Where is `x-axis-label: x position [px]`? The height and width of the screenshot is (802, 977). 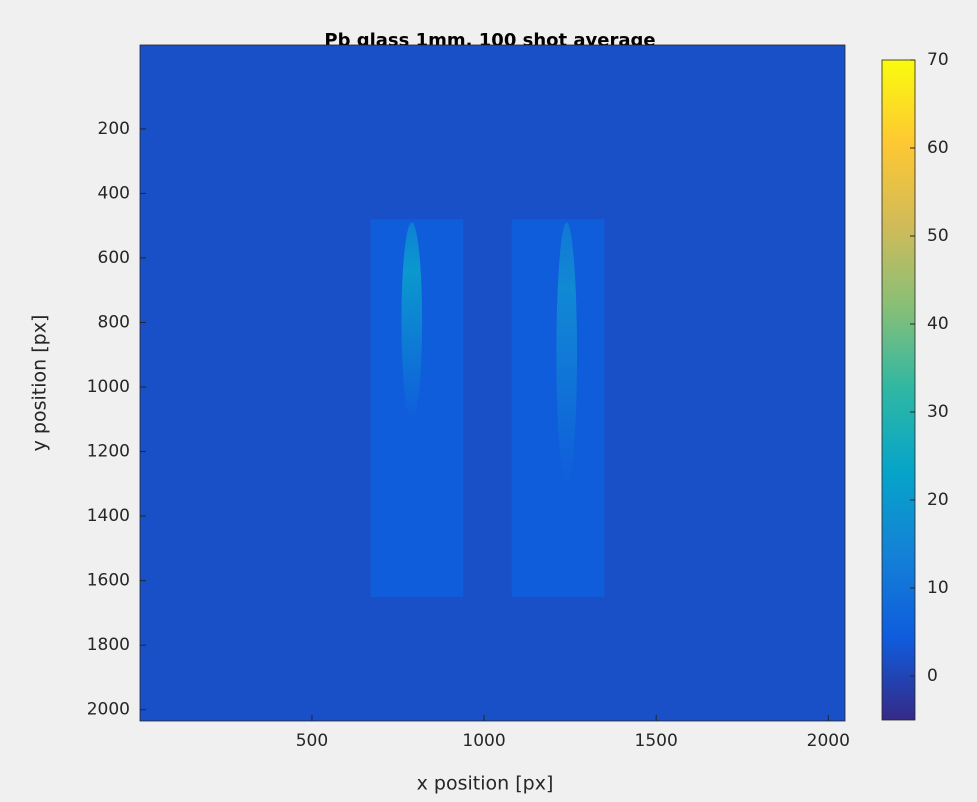 x-axis-label: x position [px] is located at coordinates (485, 784).